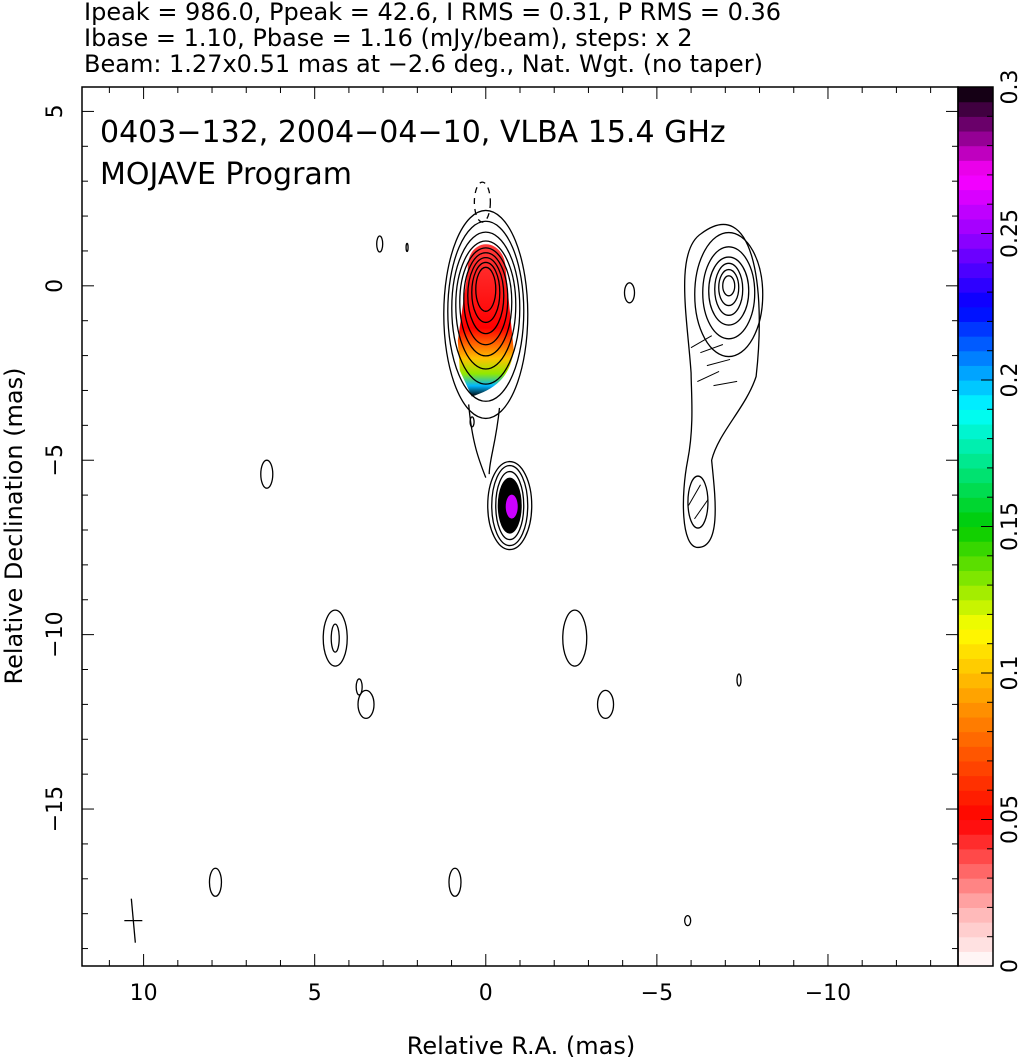 The width and height of the screenshot is (1021, 1060). What do you see at coordinates (657, 993) in the screenshot?
I see `x-tick-label: −5` at bounding box center [657, 993].